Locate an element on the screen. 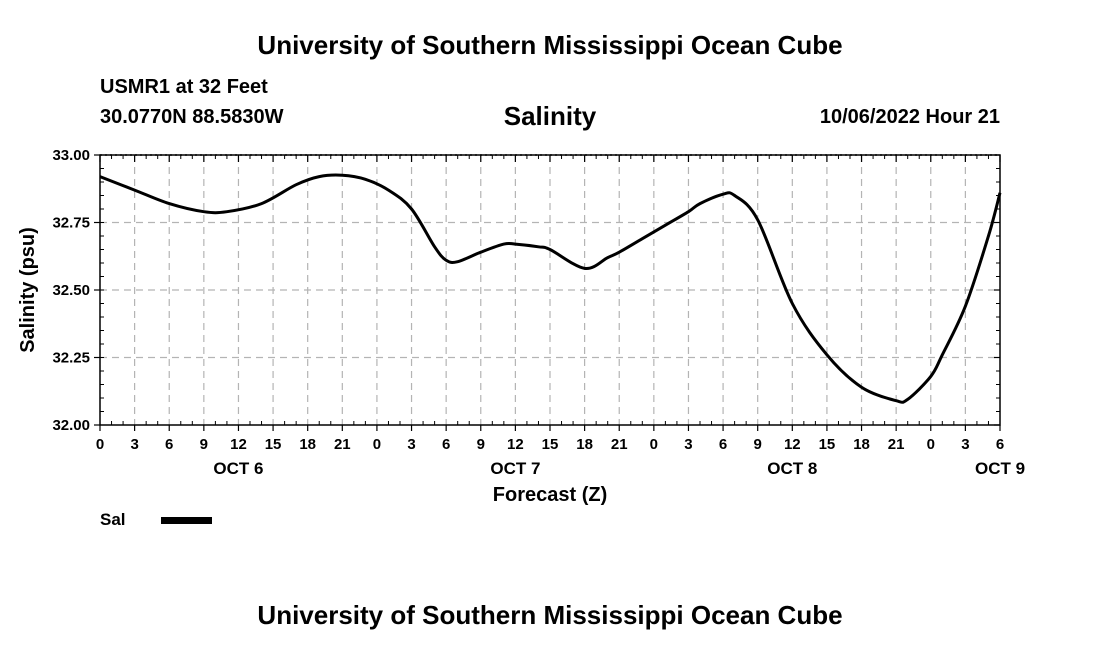  coordinates-label: 30.0770N 88.5830W is located at coordinates (192, 117).